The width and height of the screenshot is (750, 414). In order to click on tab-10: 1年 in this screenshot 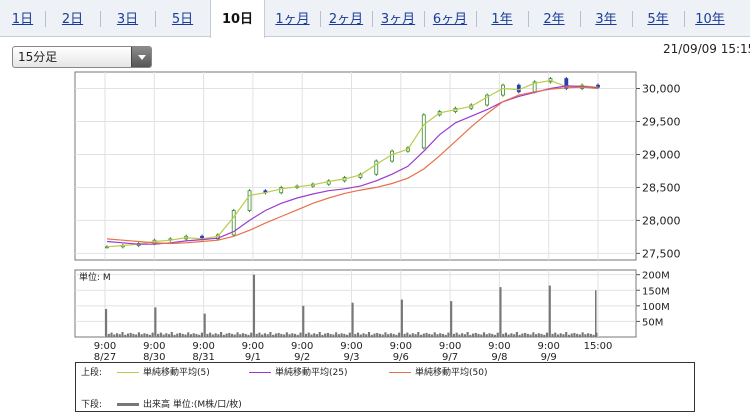, I will do `click(502, 19)`.